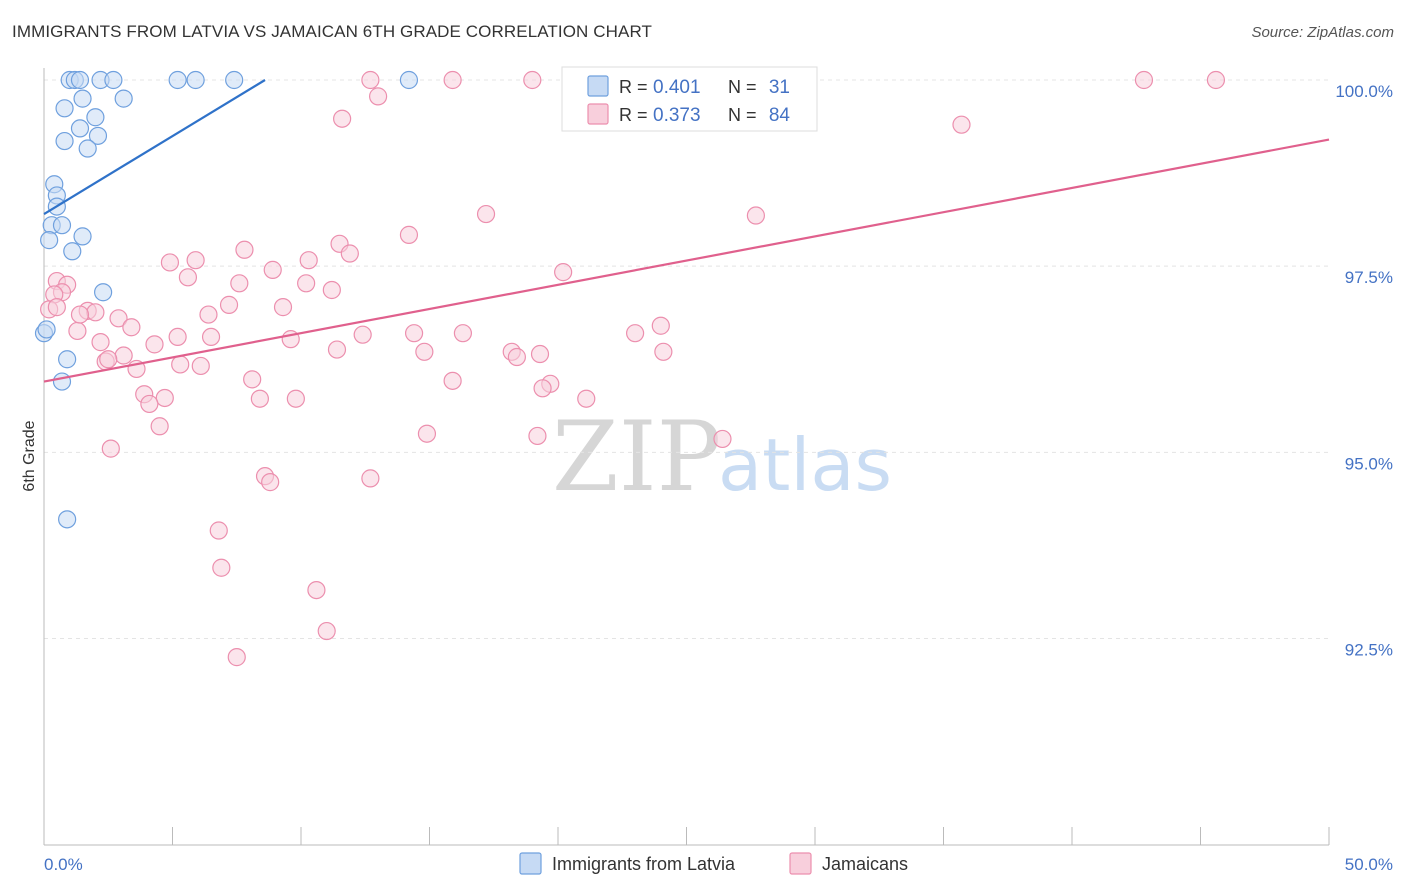 This screenshot has width=1406, height=892. I want to click on y-tick-label: 97.5%, so click(1369, 277).